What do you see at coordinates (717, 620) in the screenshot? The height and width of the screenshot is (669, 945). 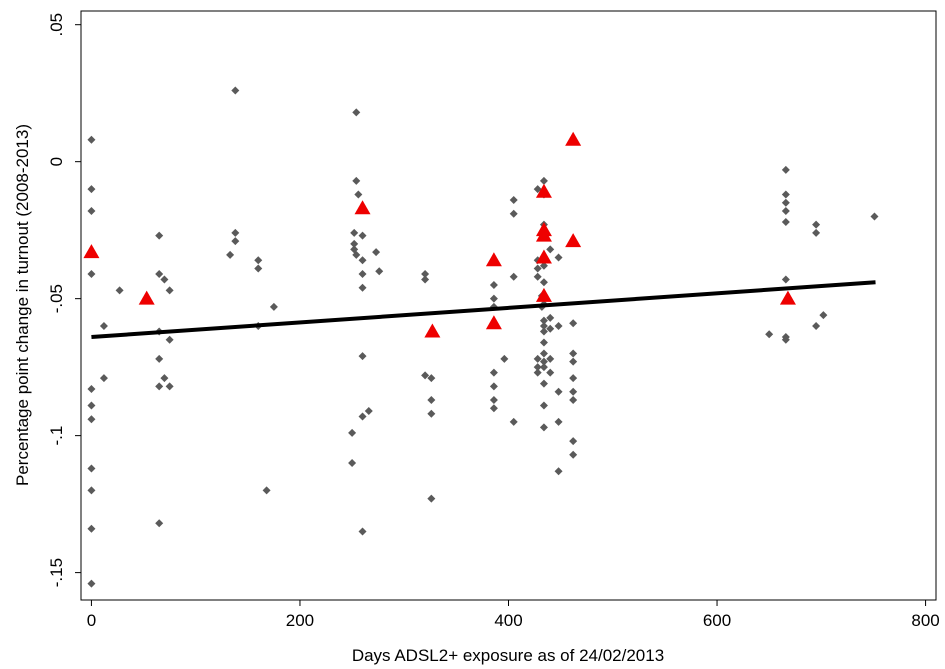 I see `x-tick-label: 600` at bounding box center [717, 620].